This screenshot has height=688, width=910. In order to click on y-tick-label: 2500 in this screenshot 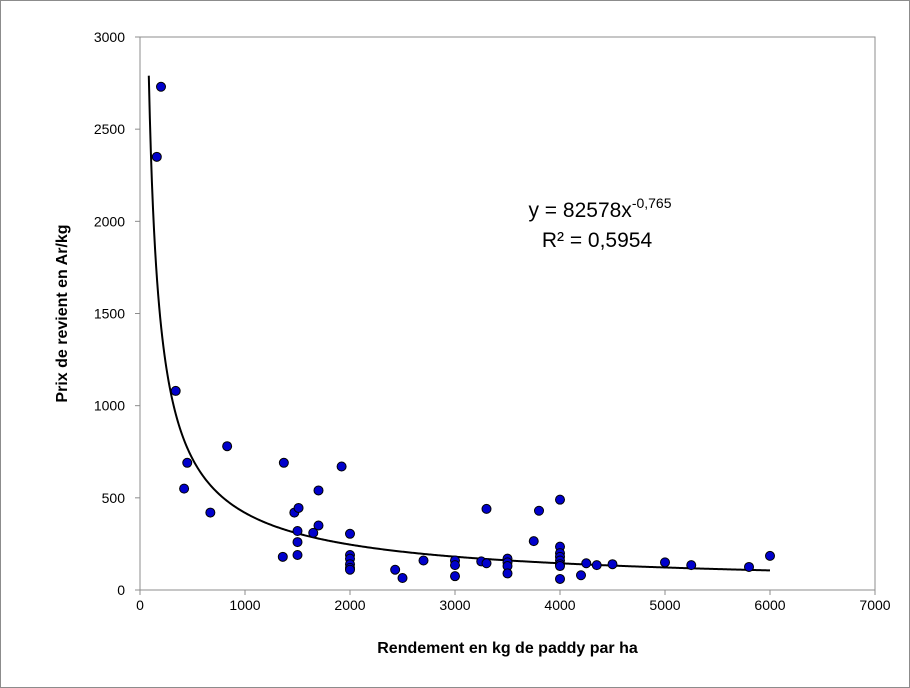, I will do `click(109, 129)`.